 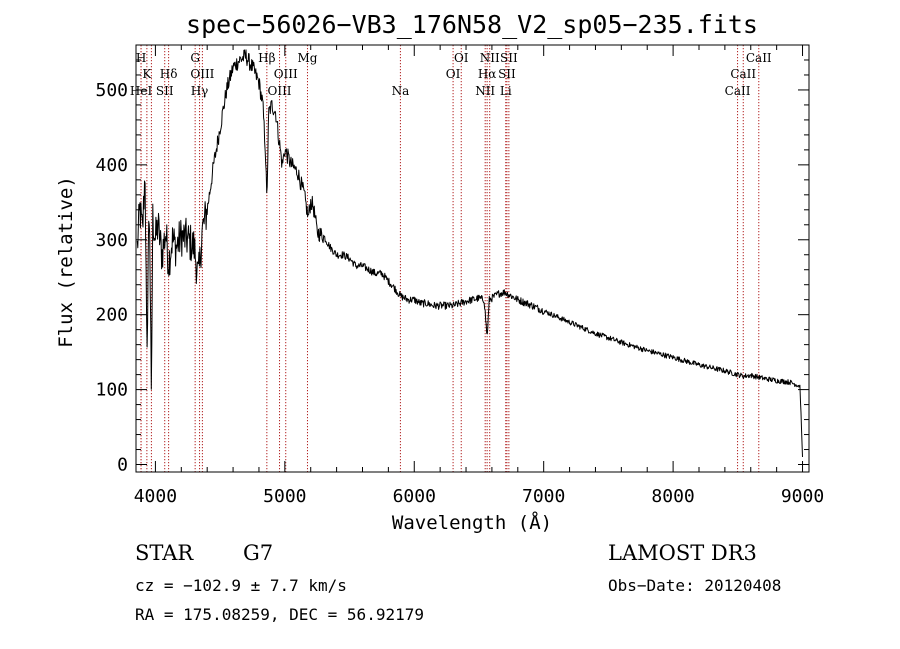 What do you see at coordinates (155, 496) in the screenshot?
I see `x-tick-label: 4000` at bounding box center [155, 496].